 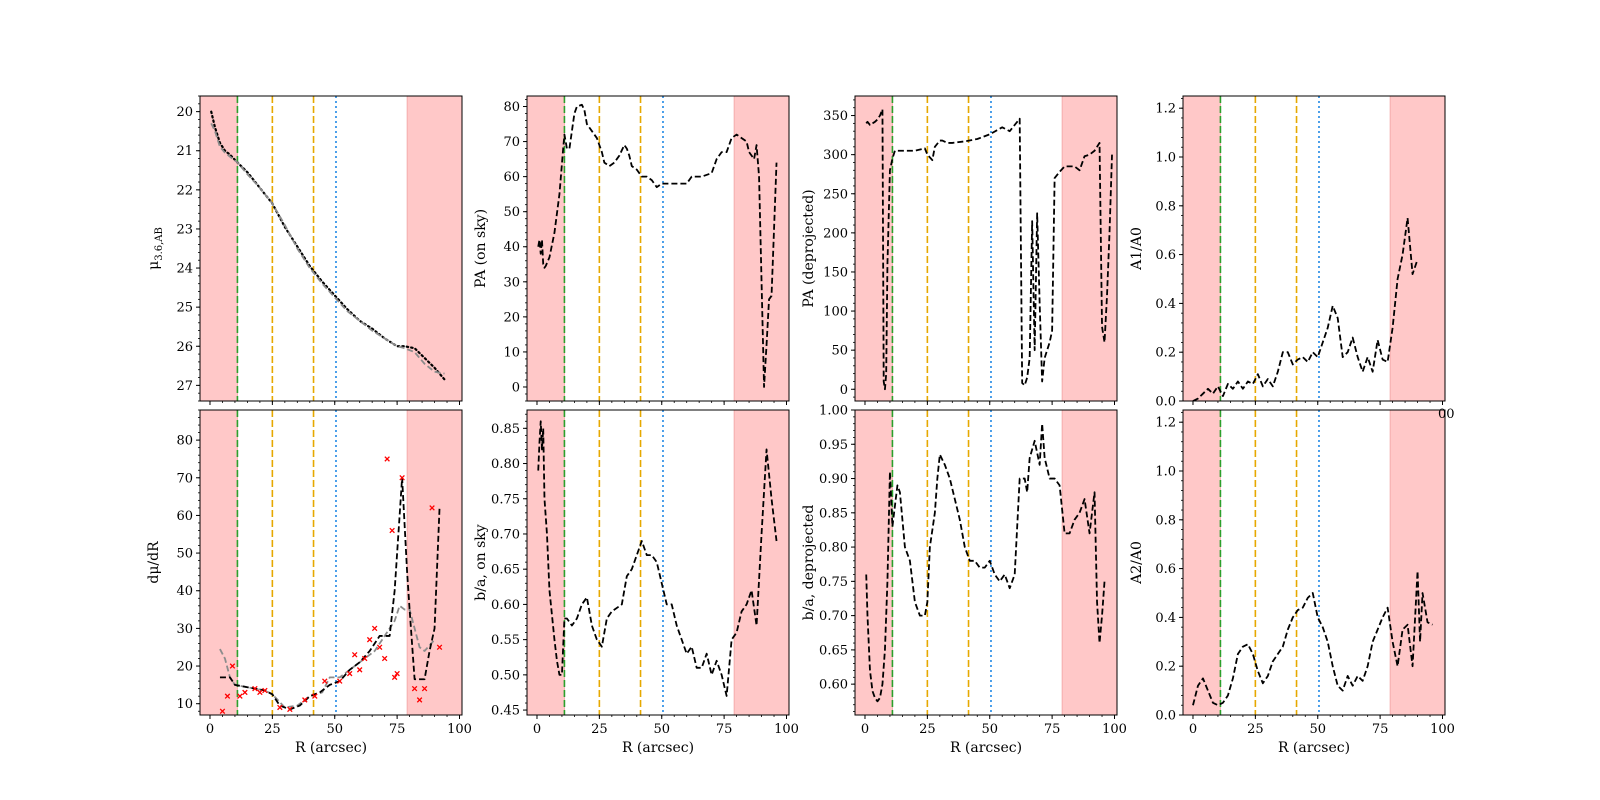 What do you see at coordinates (505, 499) in the screenshot?
I see `y-tick-label: 0.75` at bounding box center [505, 499].